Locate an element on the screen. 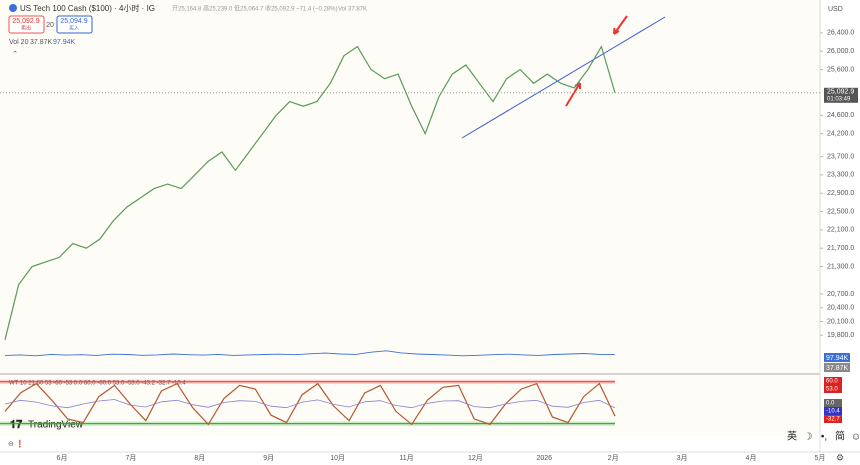 This screenshot has height=465, width=860. settings: ⚙ is located at coordinates (840, 457).